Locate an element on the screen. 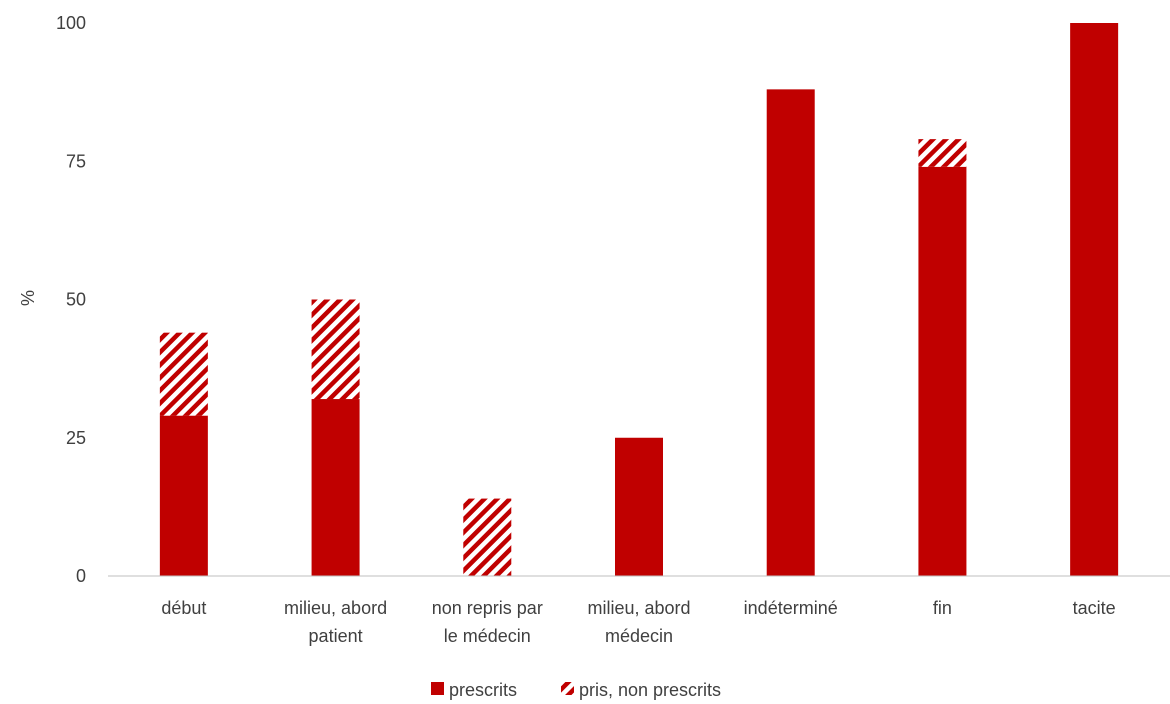  y-tick-label: 25 is located at coordinates (76, 438).